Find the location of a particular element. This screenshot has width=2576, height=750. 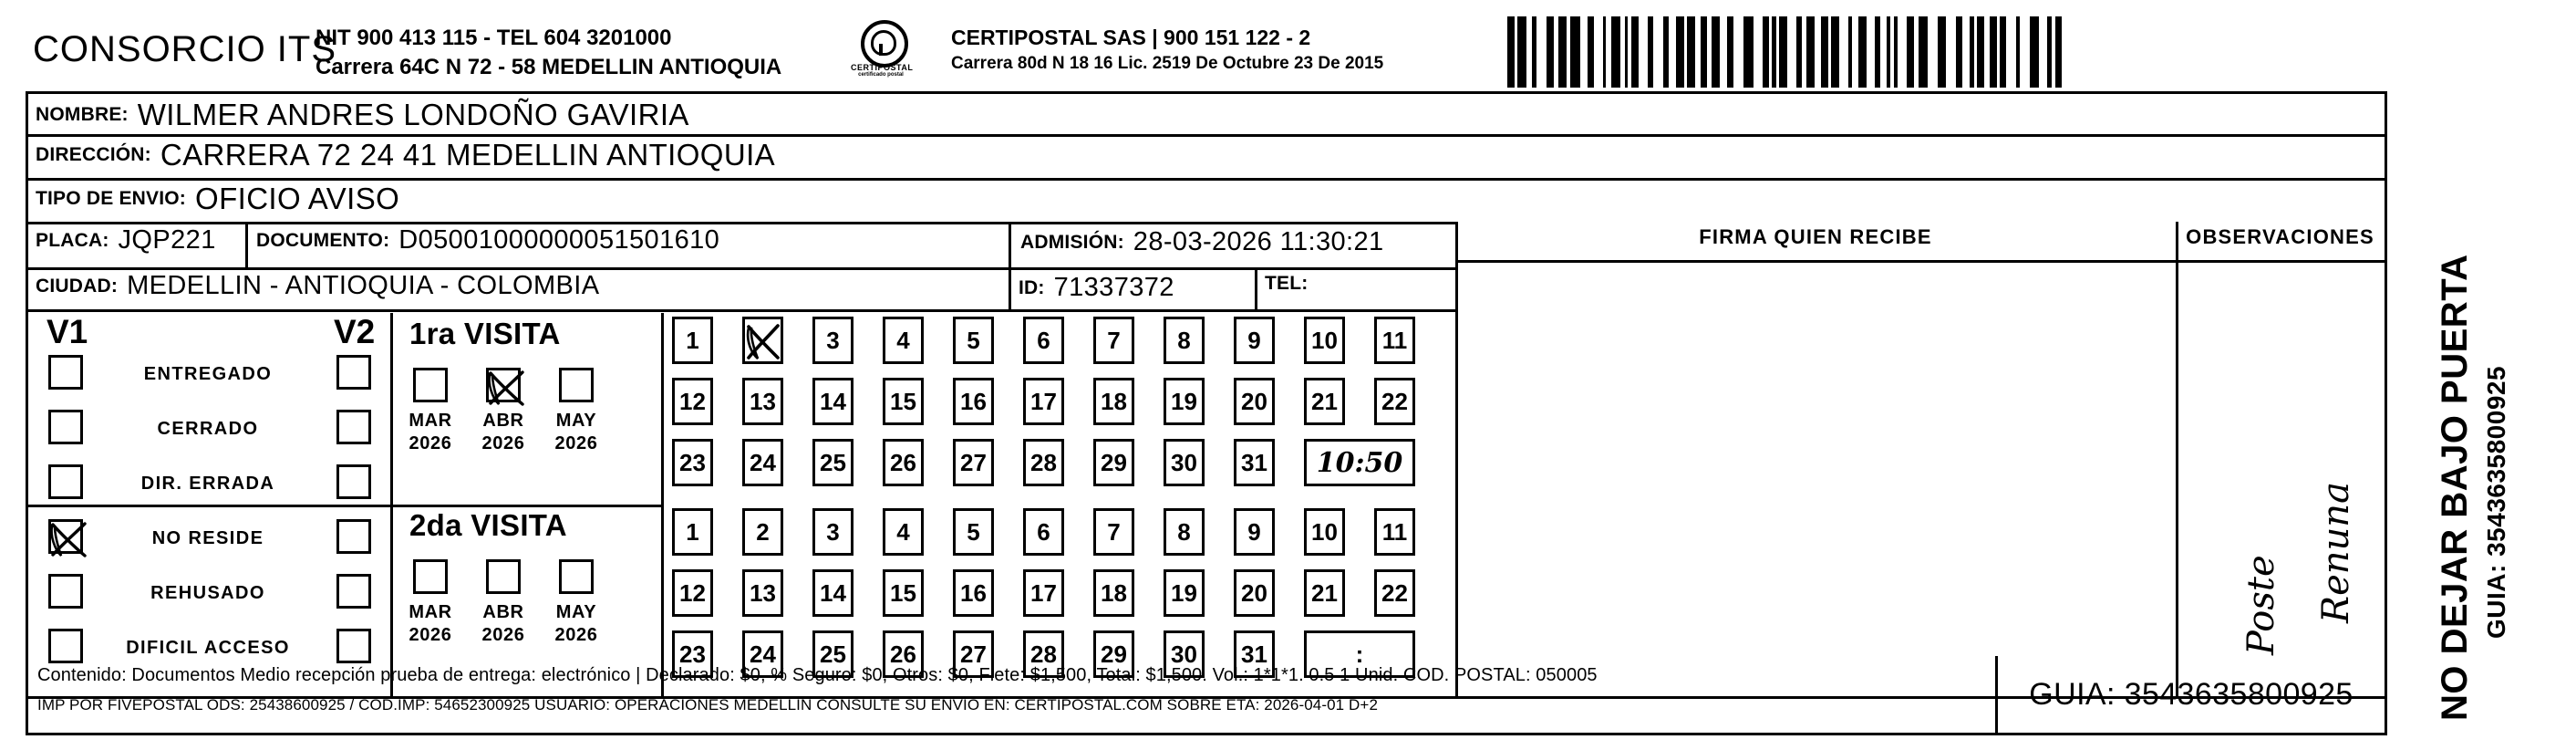

firma-header: FIRMA QUIEN RECIBE is located at coordinates (1815, 236).